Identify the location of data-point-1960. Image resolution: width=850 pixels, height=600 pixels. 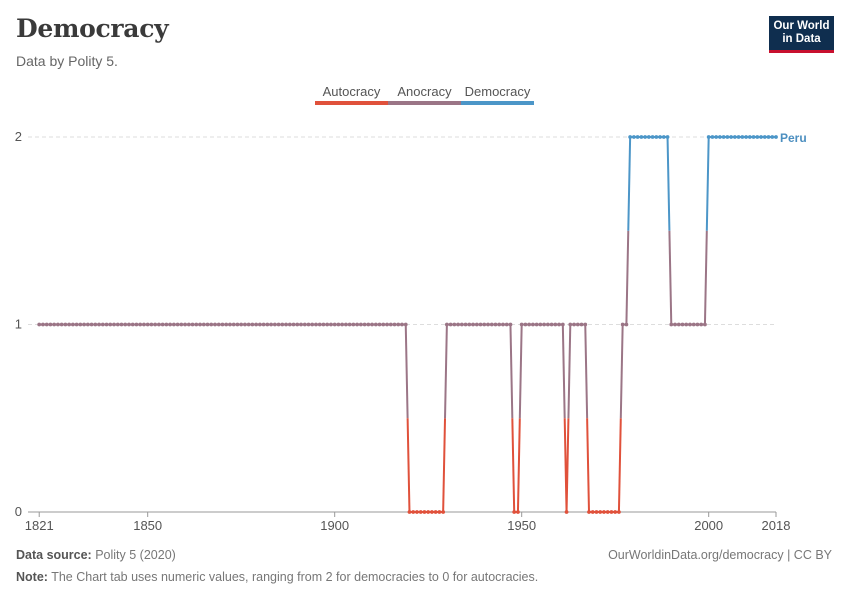
(559, 324).